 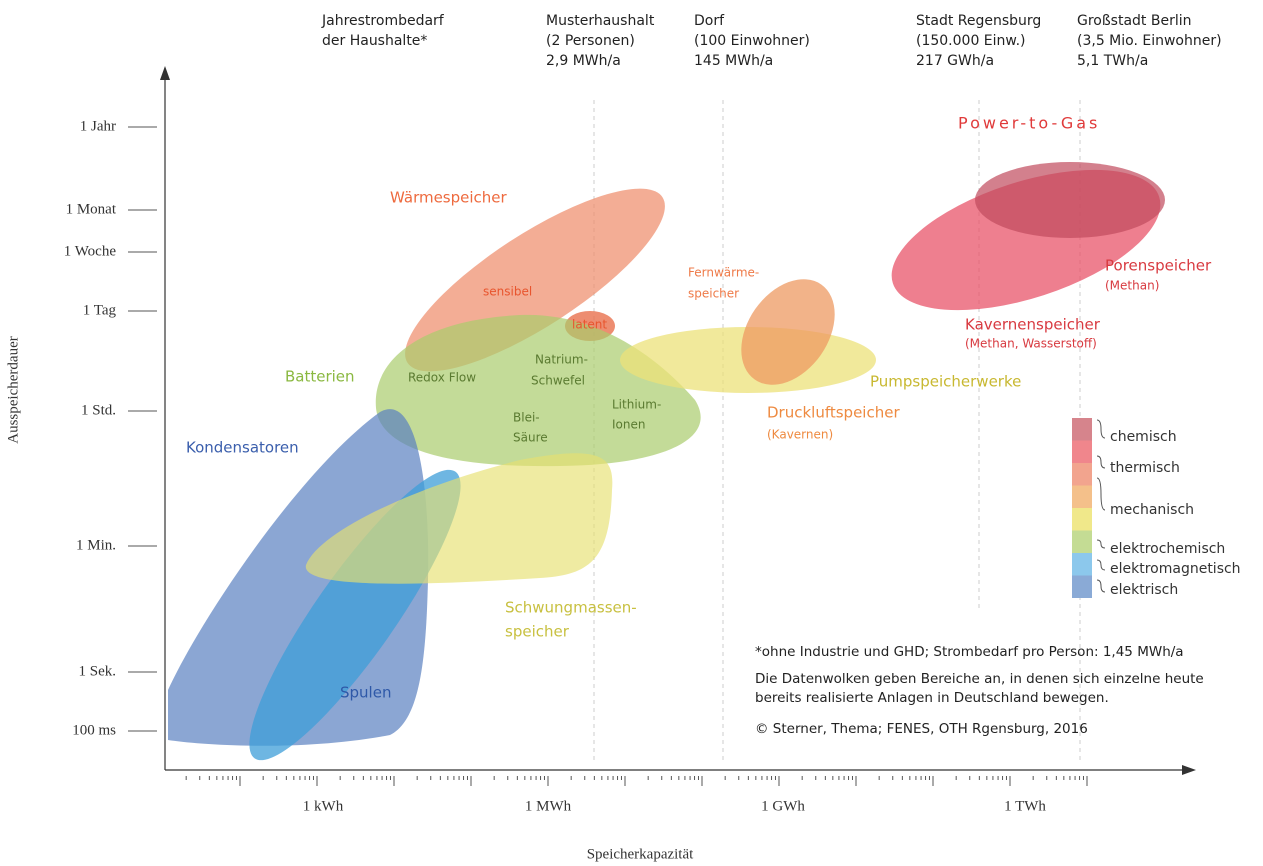 What do you see at coordinates (1132, 286) in the screenshot?
I see `region-label: (Methan)` at bounding box center [1132, 286].